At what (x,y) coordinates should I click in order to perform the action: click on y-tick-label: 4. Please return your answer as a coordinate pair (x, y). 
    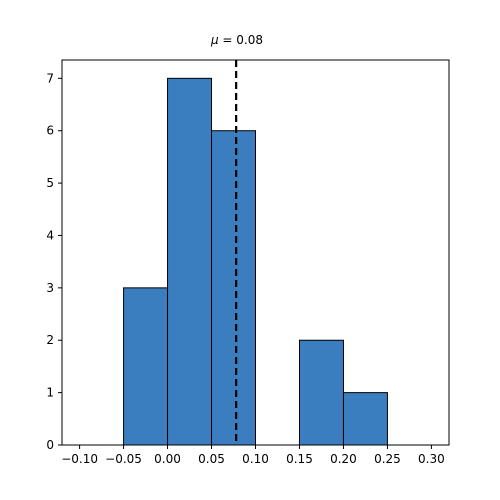
    Looking at the image, I should click on (50, 235).